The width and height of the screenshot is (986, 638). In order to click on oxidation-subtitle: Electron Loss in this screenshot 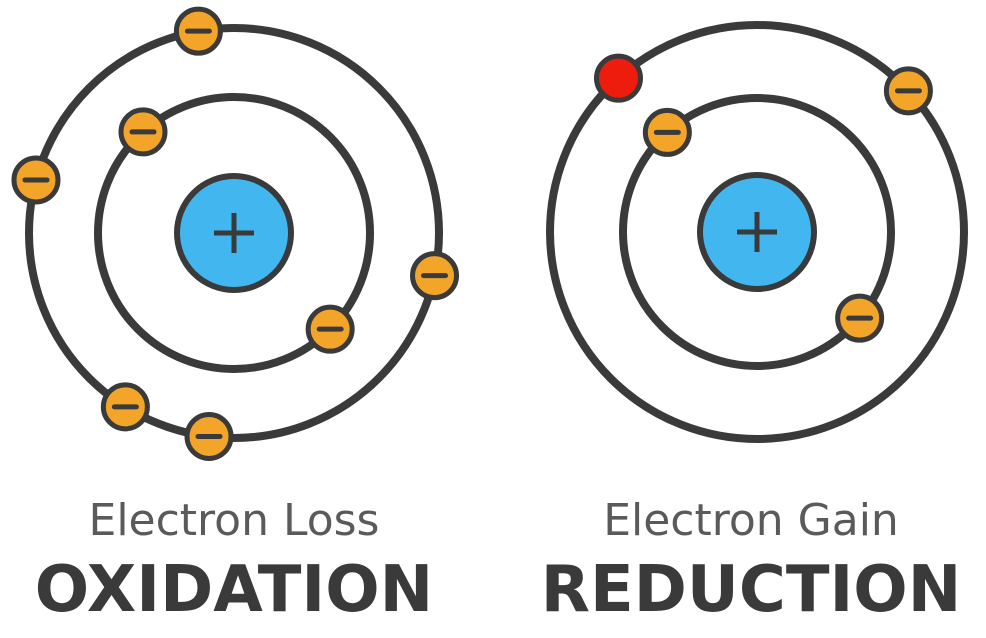, I will do `click(234, 520)`.